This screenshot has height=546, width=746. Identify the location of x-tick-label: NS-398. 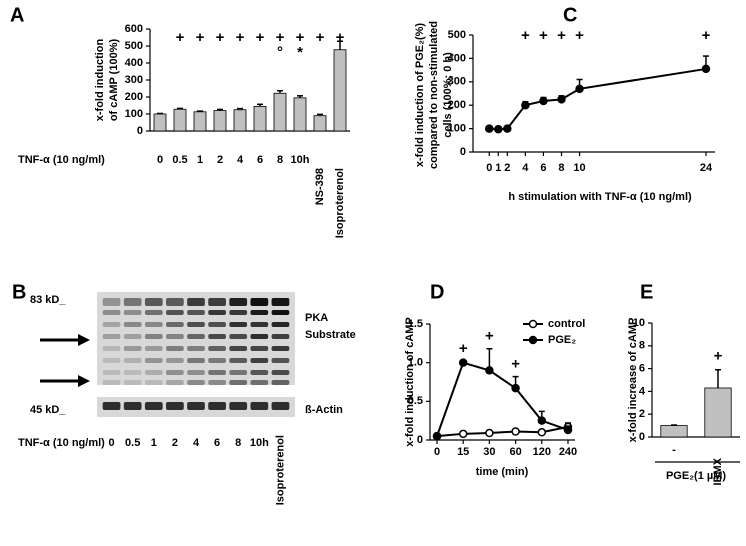
(320, 186).